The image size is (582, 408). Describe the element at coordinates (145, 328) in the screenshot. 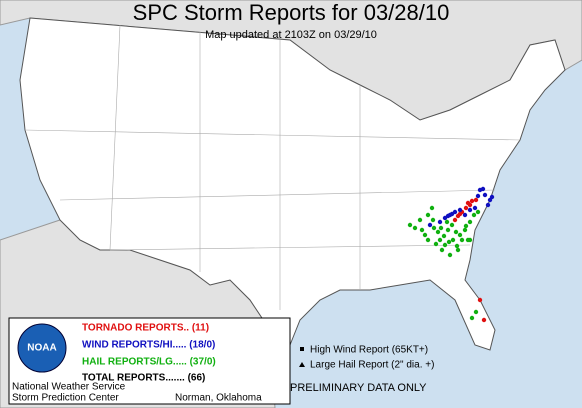

I see `legend-item: TORNADO REPORTS.. (11)` at that location.